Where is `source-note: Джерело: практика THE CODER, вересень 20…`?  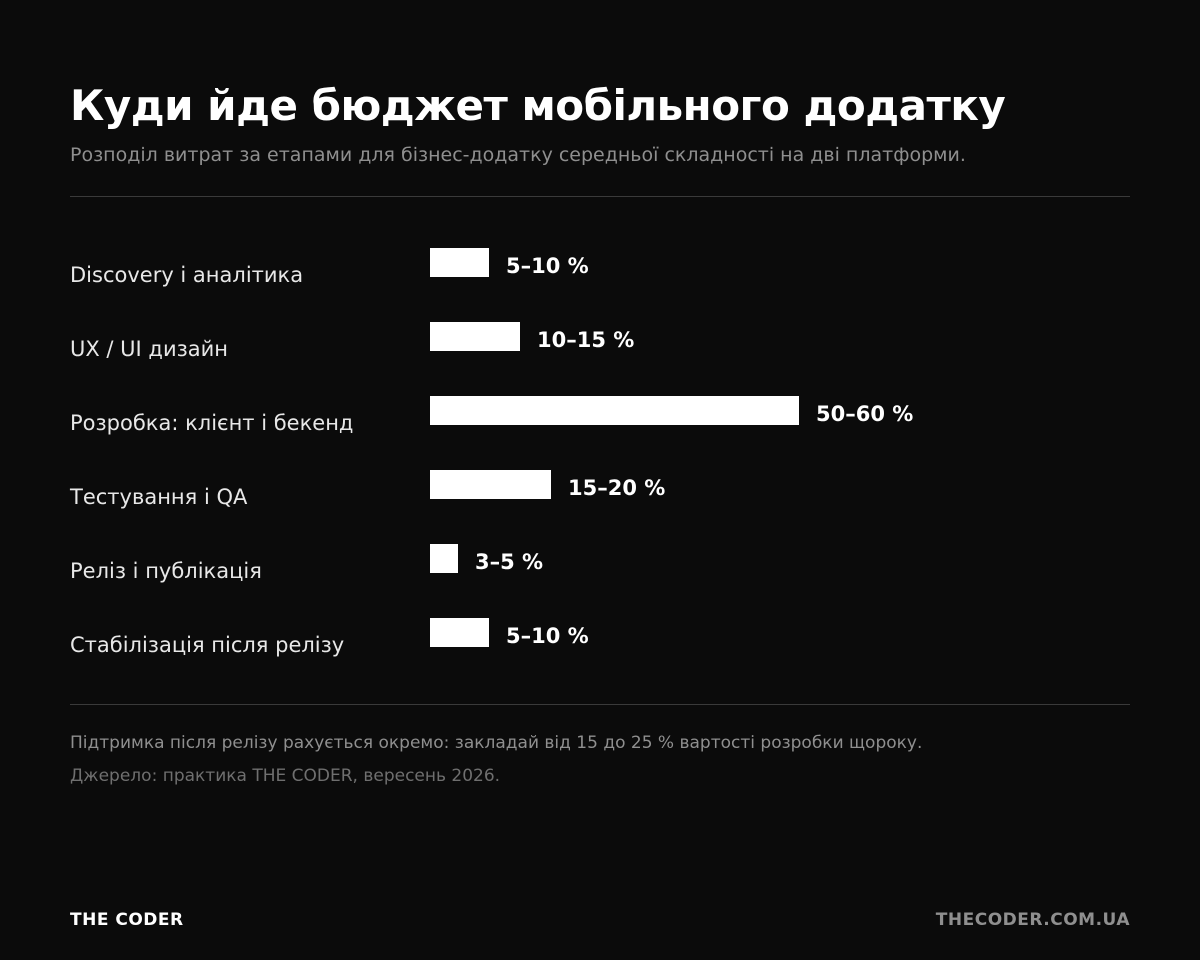
source-note: Джерело: практика THE CODER, вересень 20… is located at coordinates (285, 776).